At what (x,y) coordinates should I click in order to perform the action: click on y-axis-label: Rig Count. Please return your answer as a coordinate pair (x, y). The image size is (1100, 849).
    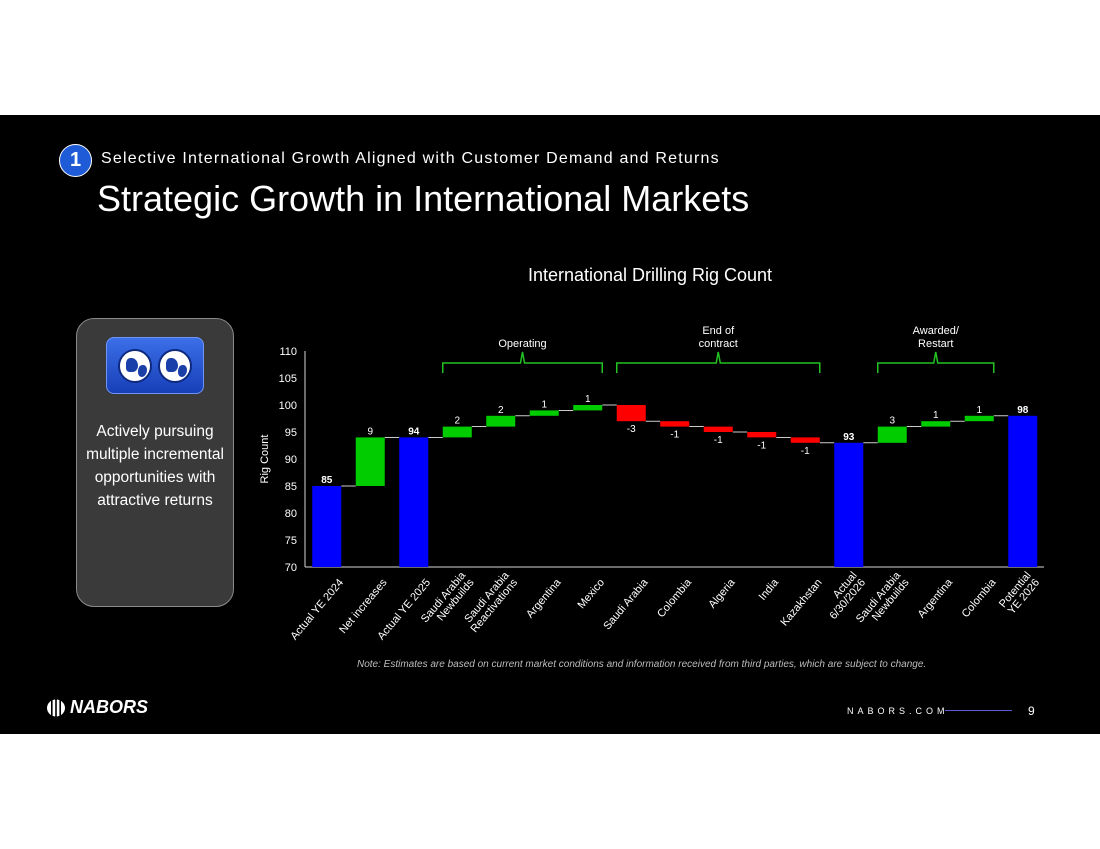
    Looking at the image, I should click on (265, 459).